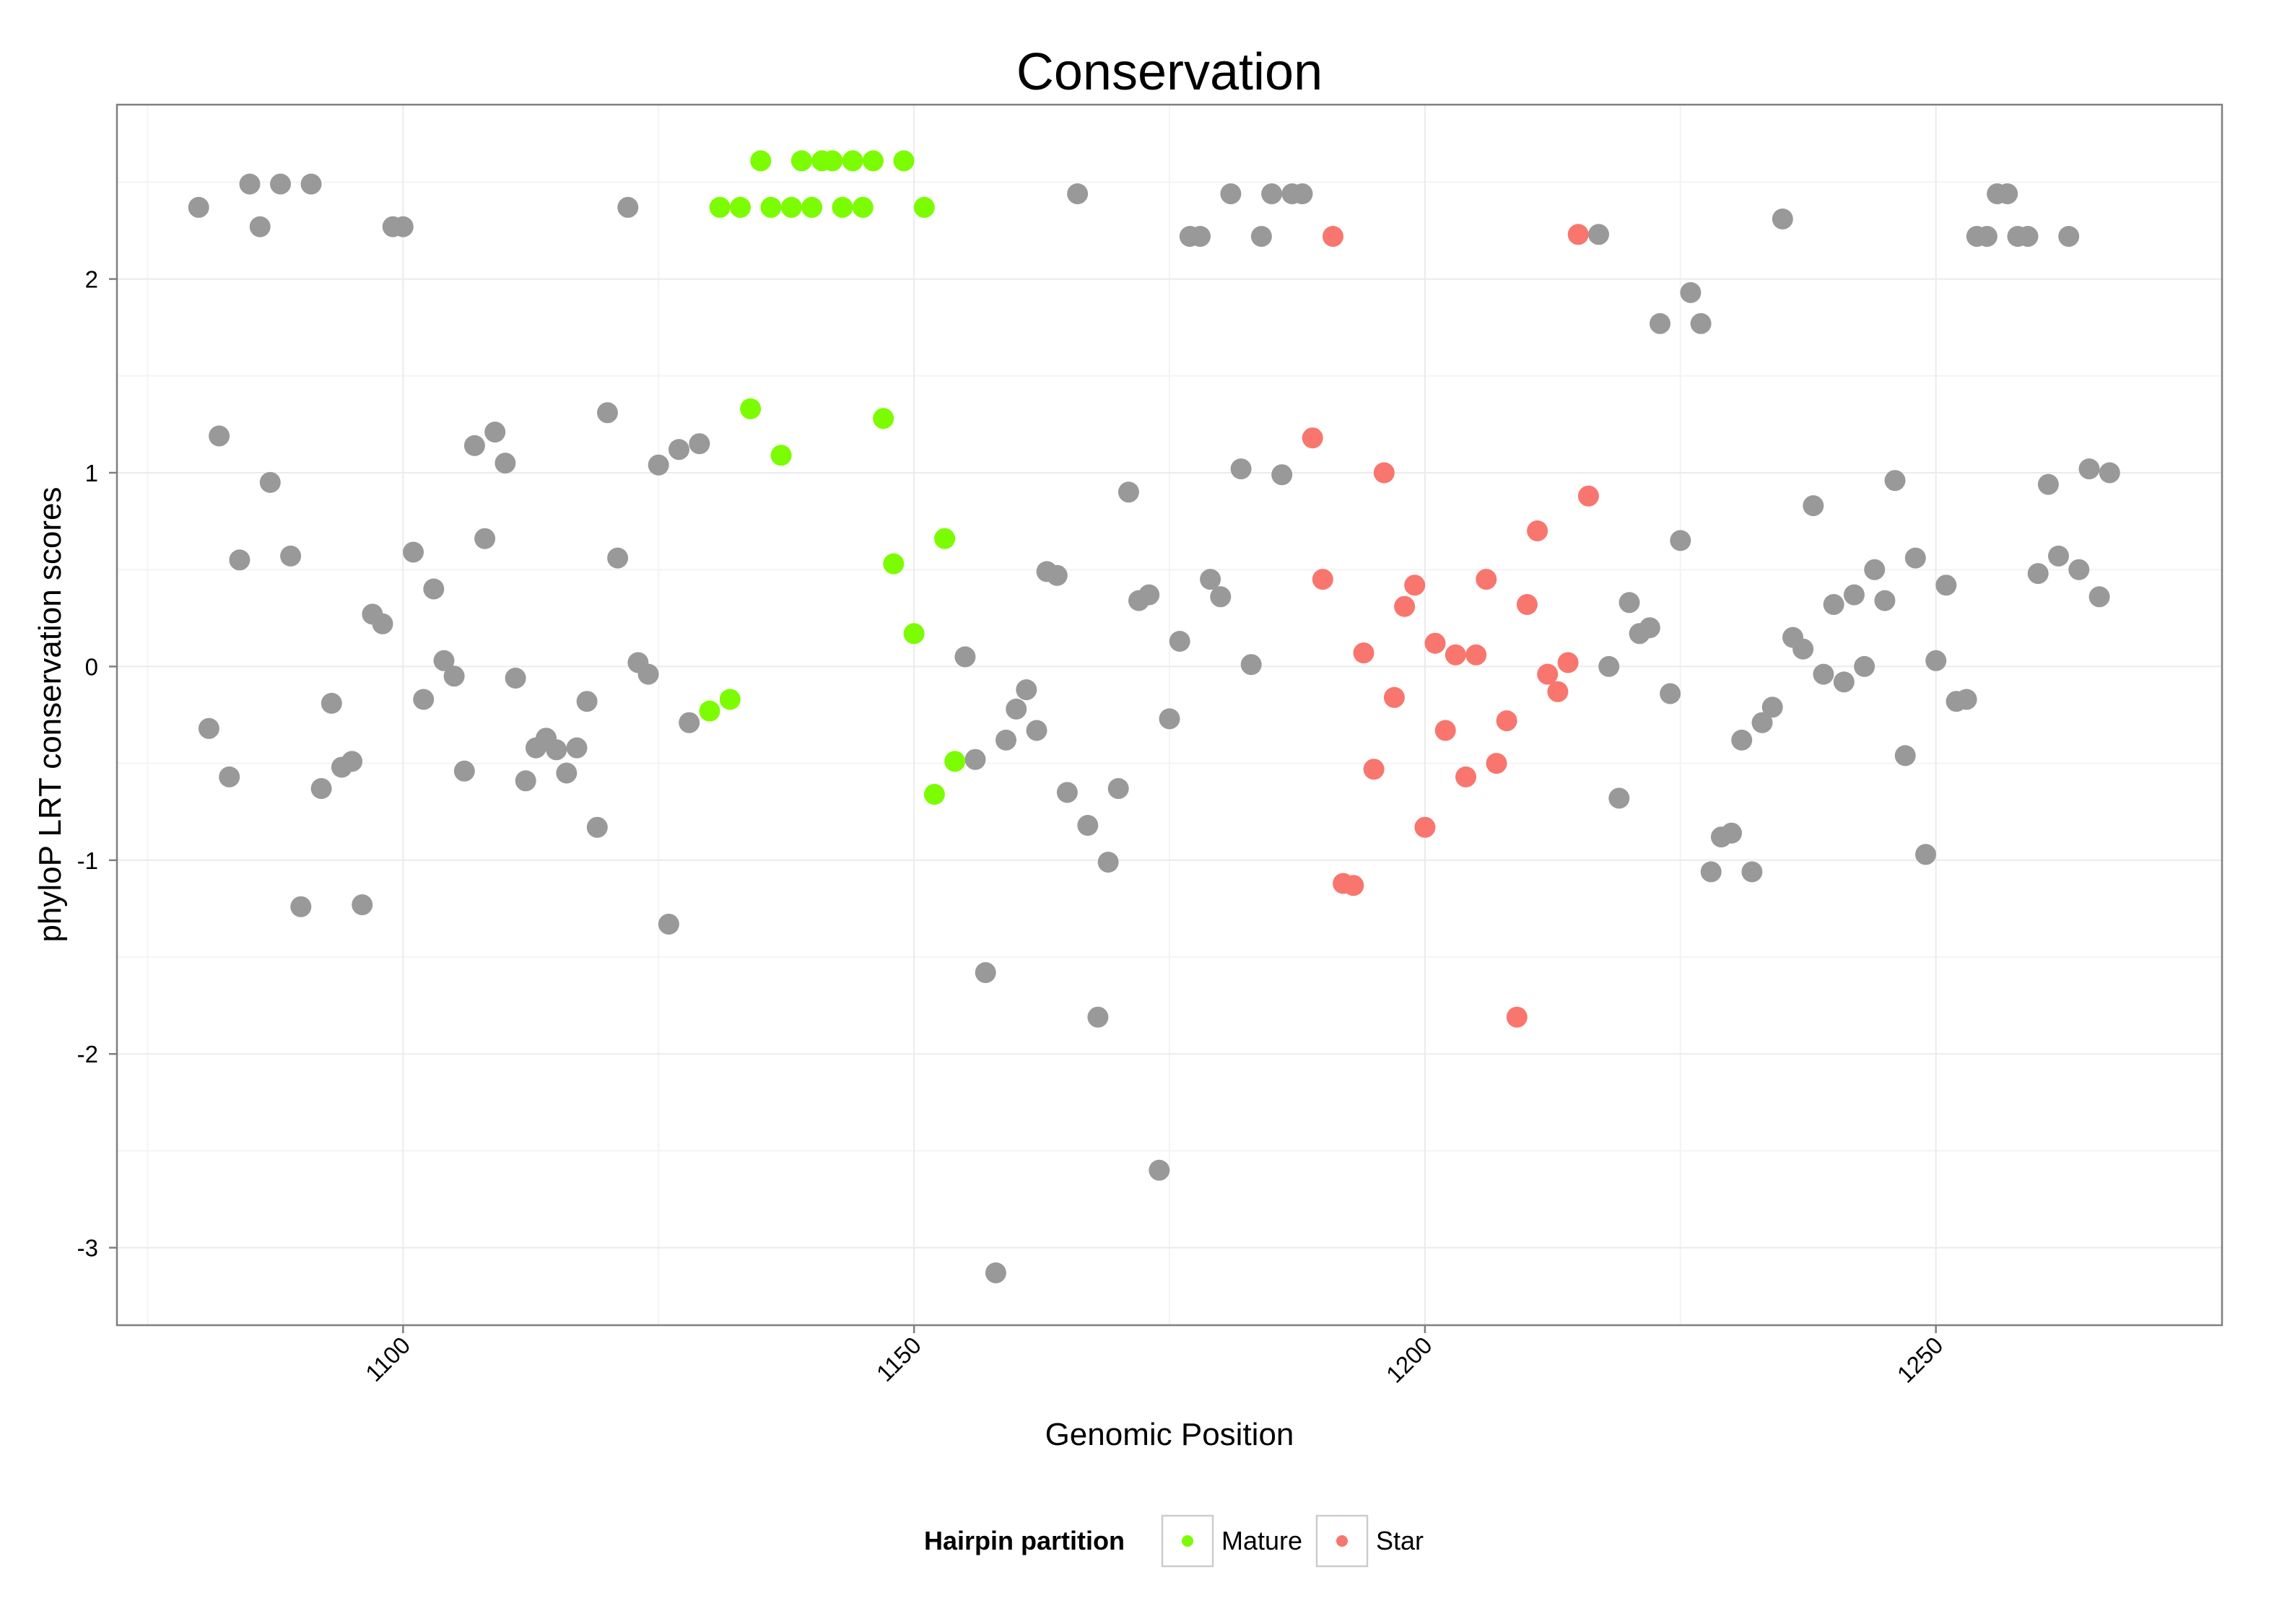 This screenshot has height=1624, width=2274. I want to click on y-tick-label: 2, so click(92, 279).